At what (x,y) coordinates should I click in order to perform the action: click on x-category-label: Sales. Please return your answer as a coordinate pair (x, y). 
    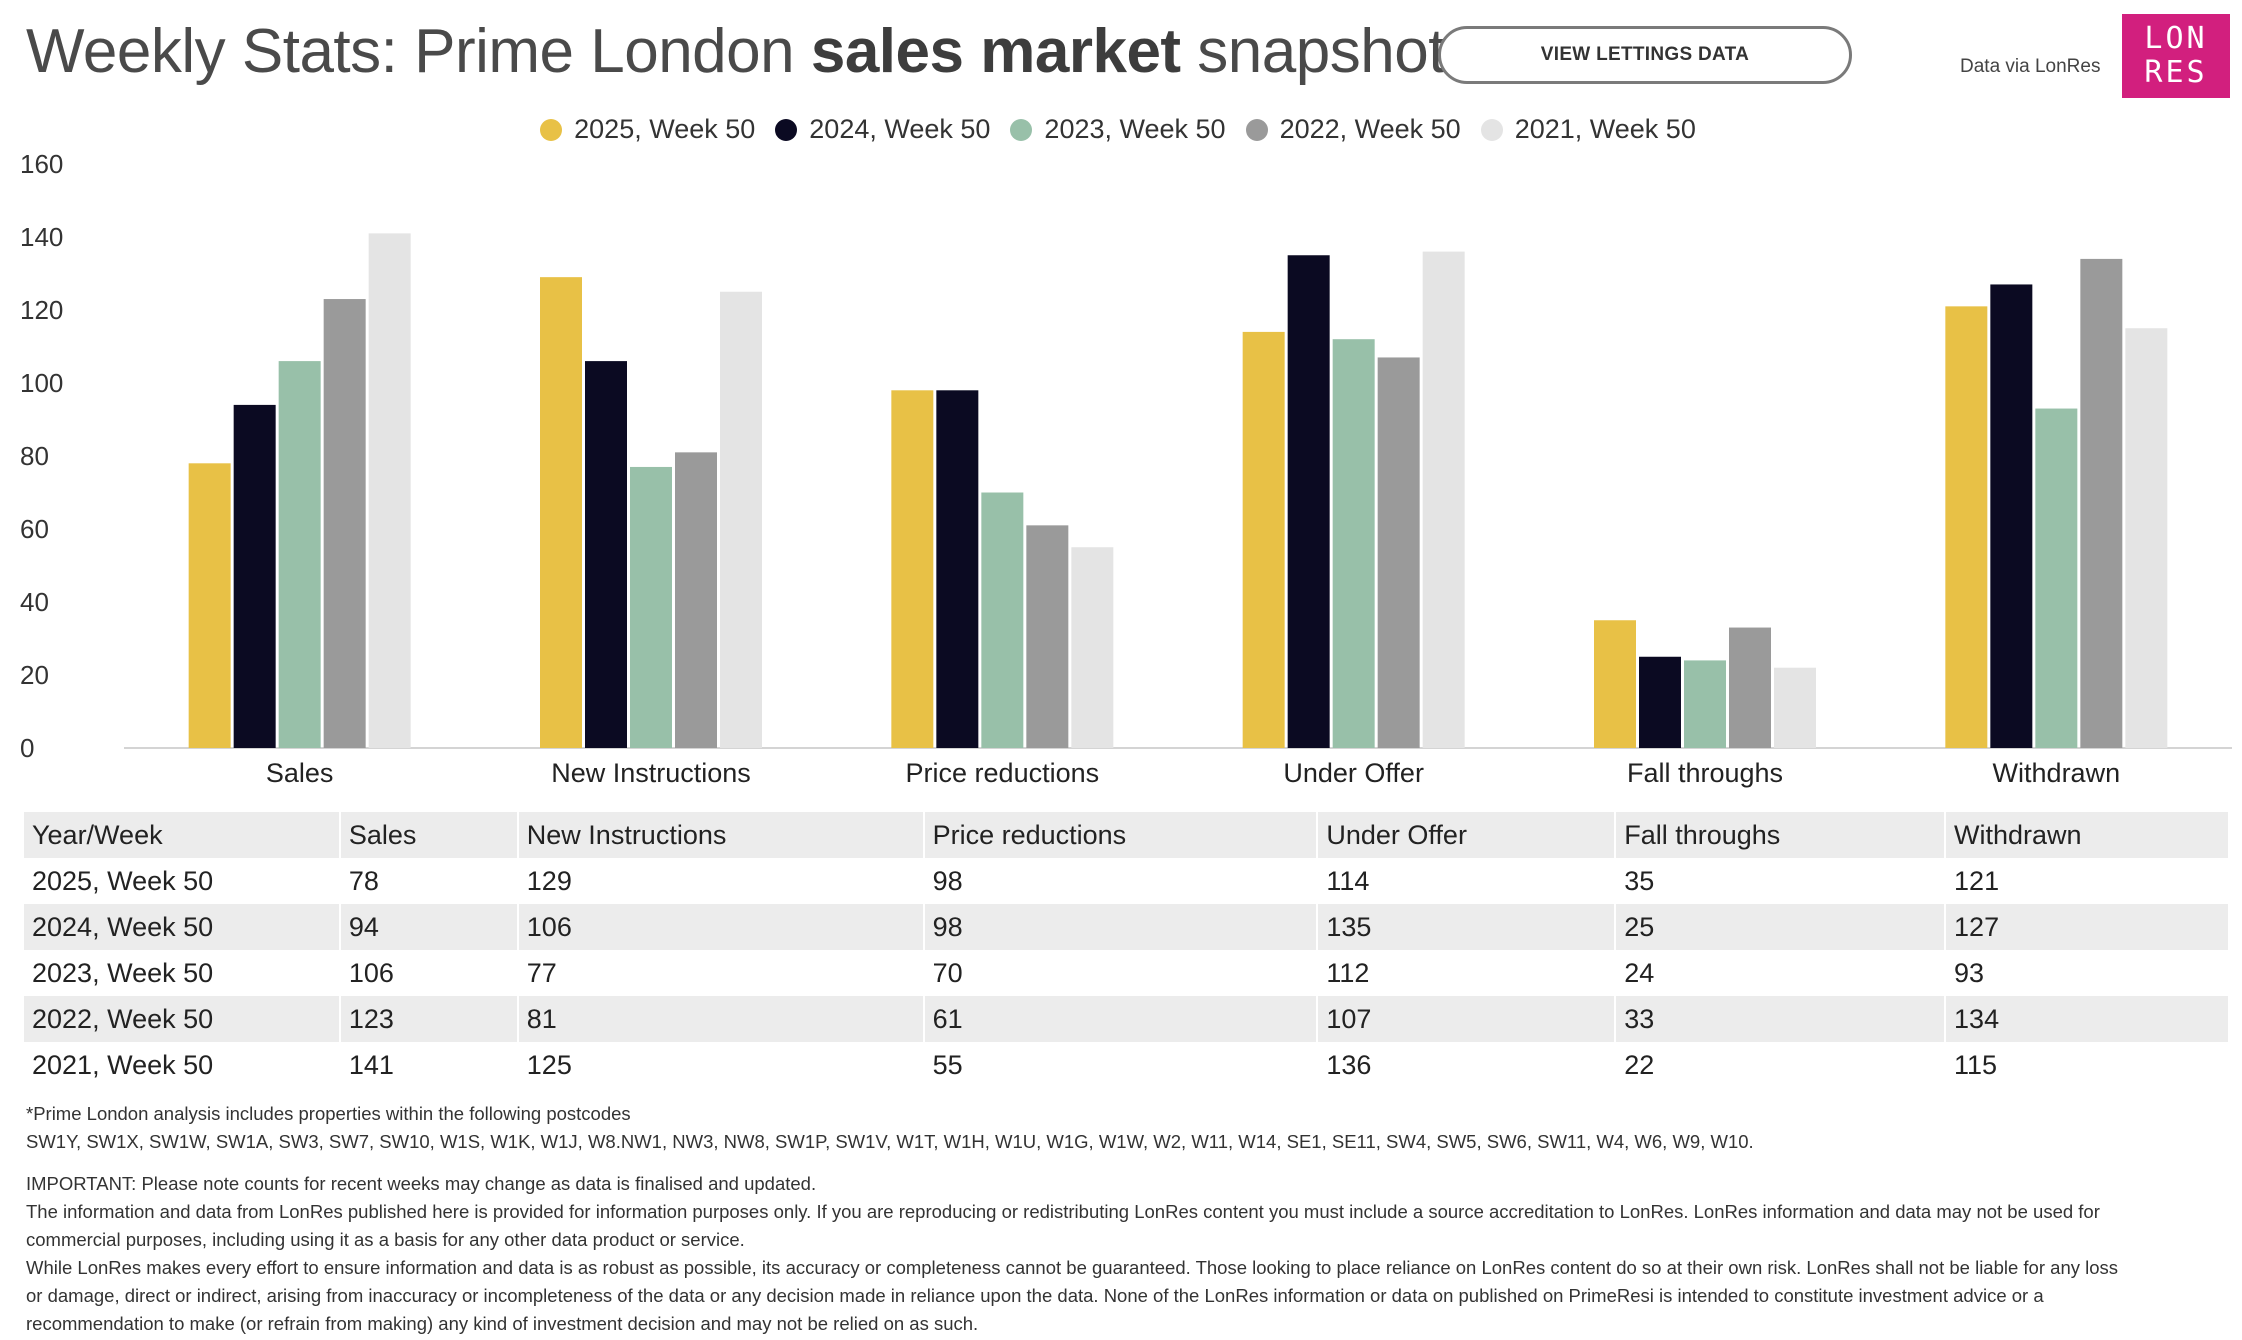
    Looking at the image, I should click on (300, 773).